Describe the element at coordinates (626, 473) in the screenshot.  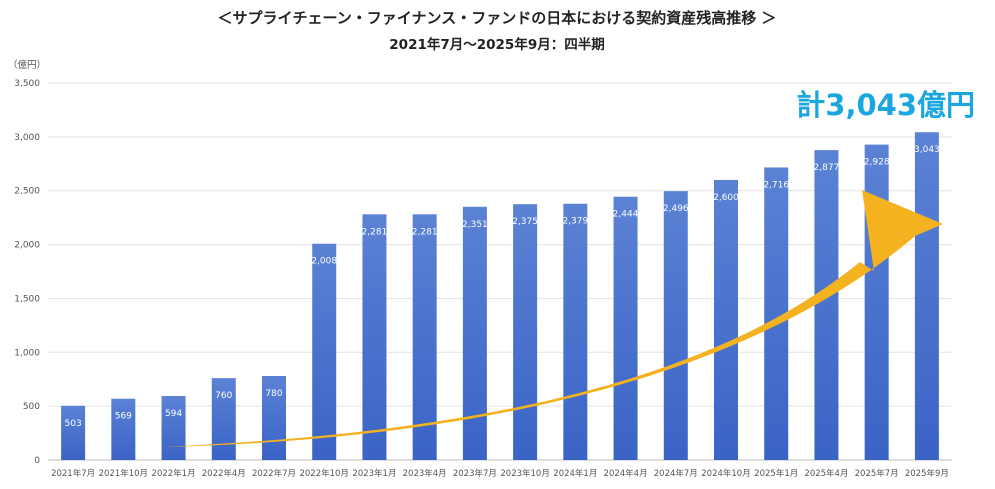
I see `x-tick-label: 2024年4月` at that location.